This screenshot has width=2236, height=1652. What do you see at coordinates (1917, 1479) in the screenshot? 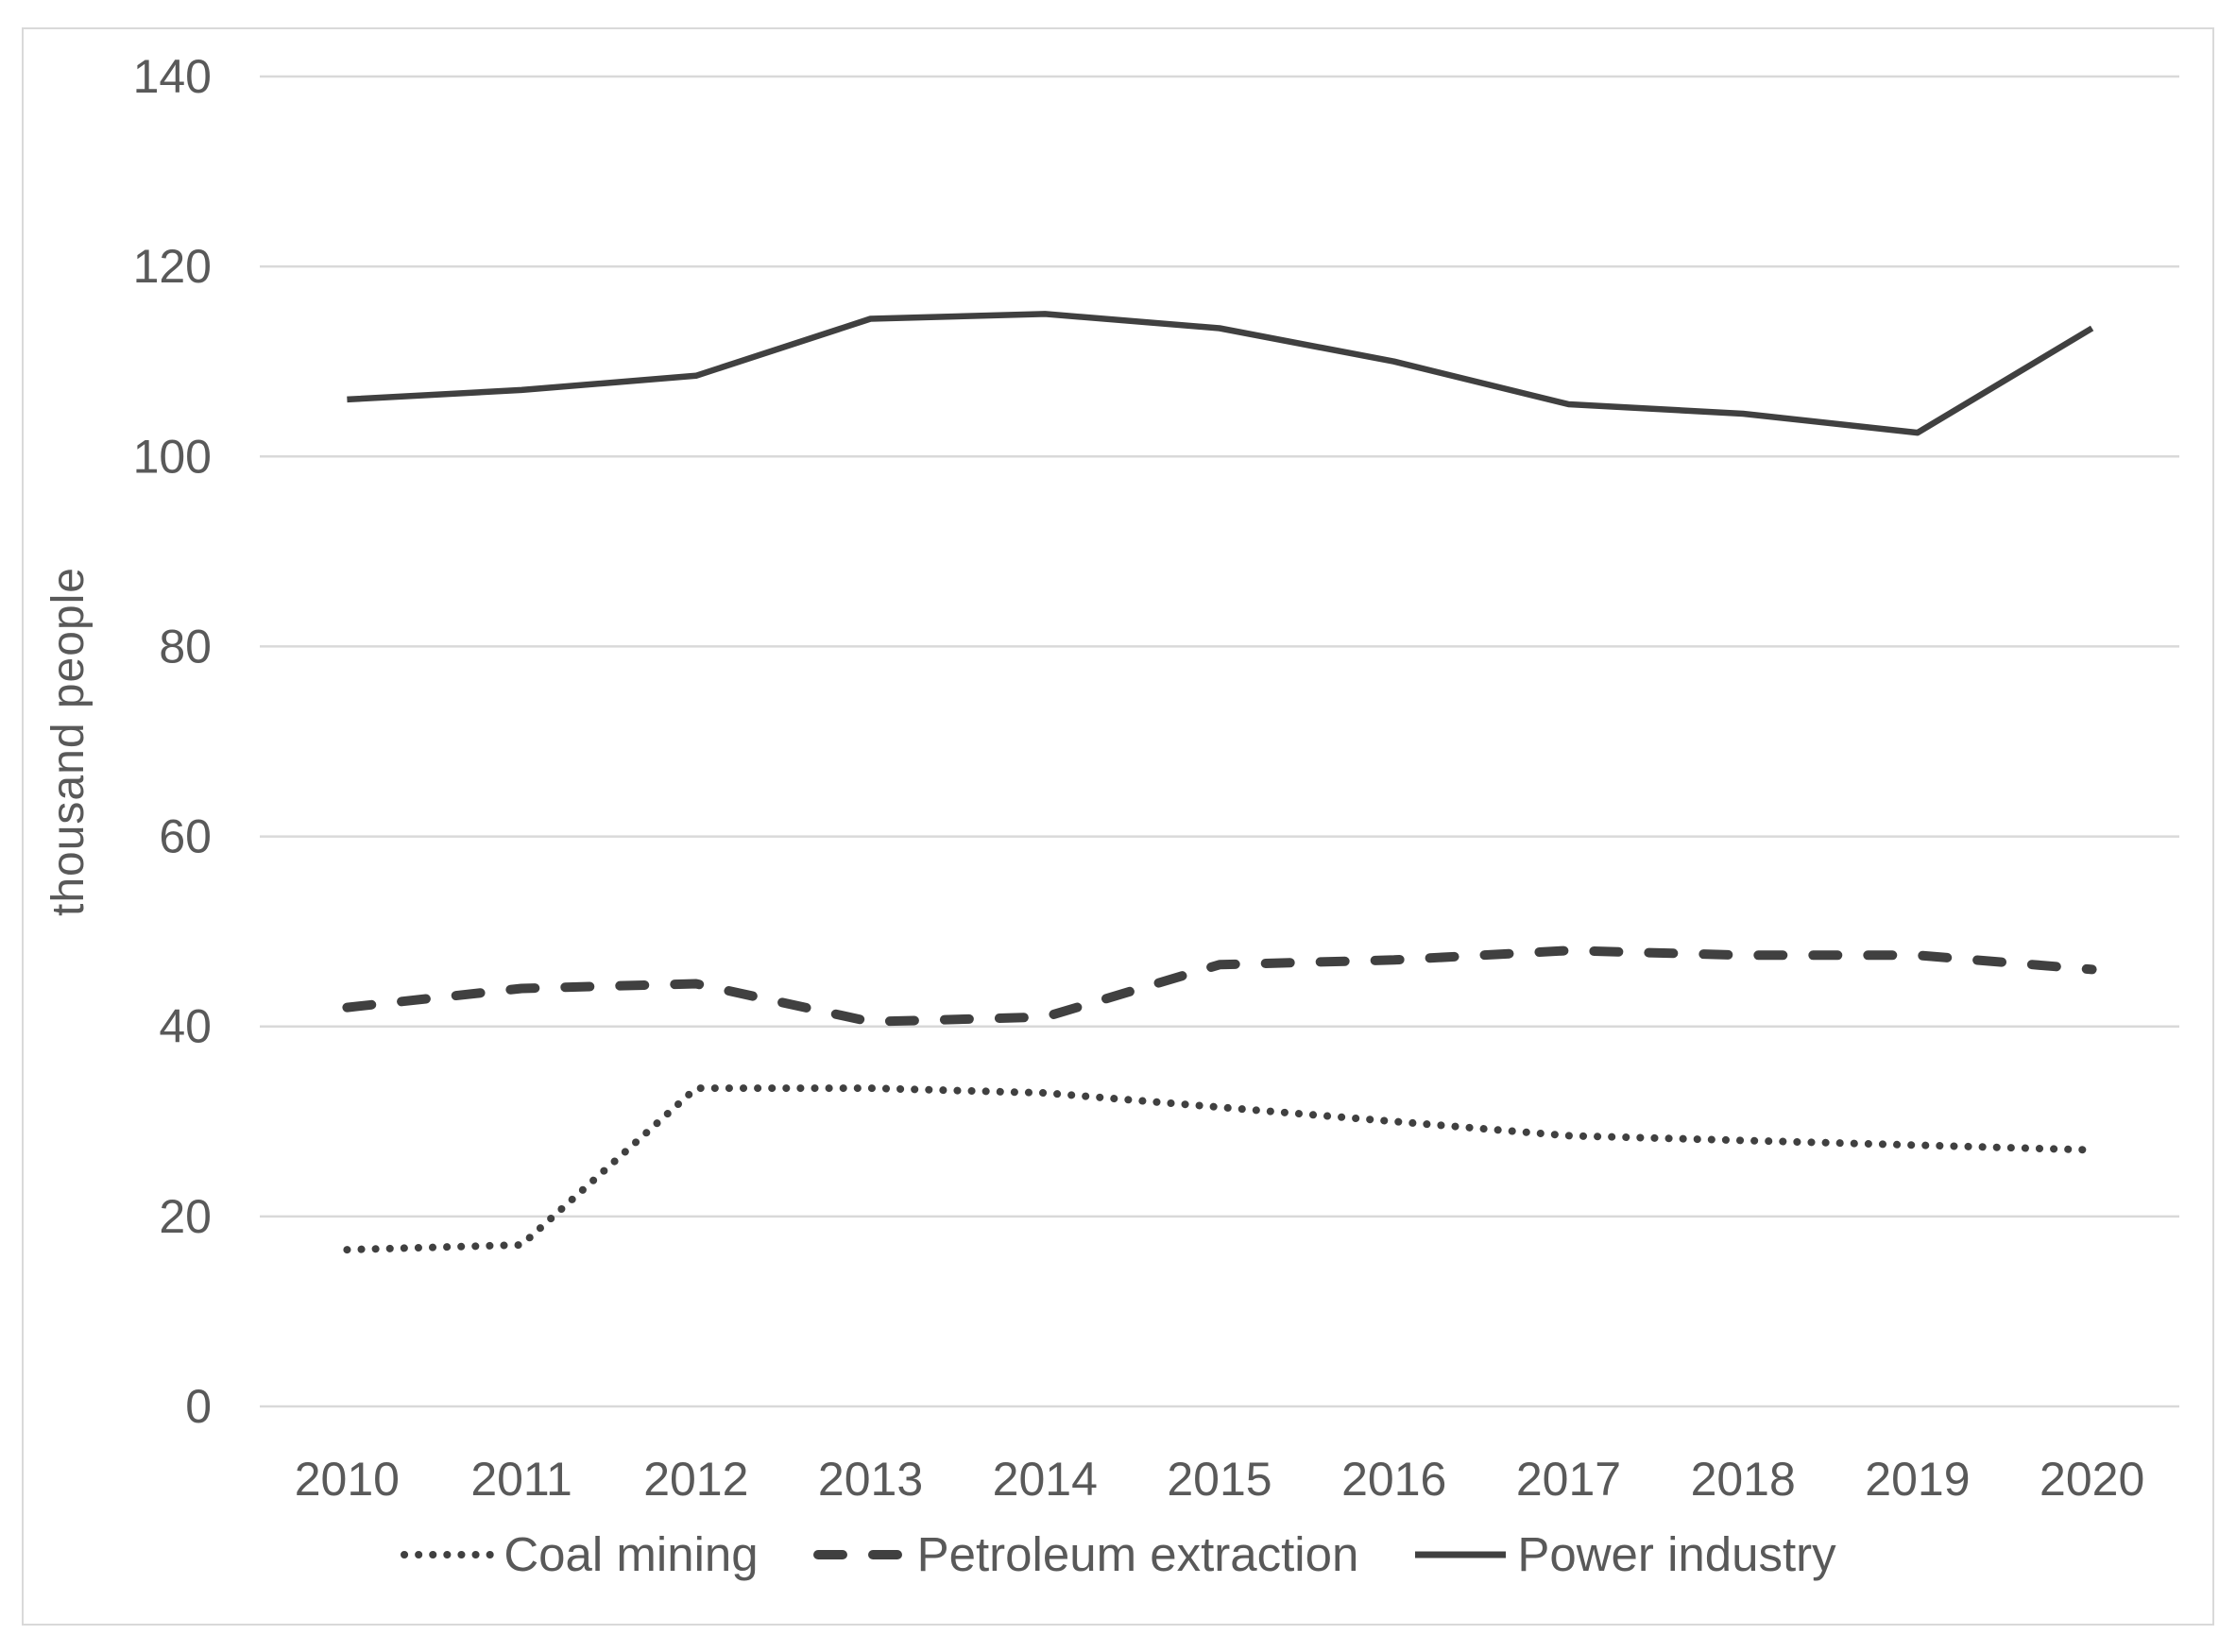
I see `x-tick-label-2019: 2019` at bounding box center [1917, 1479].